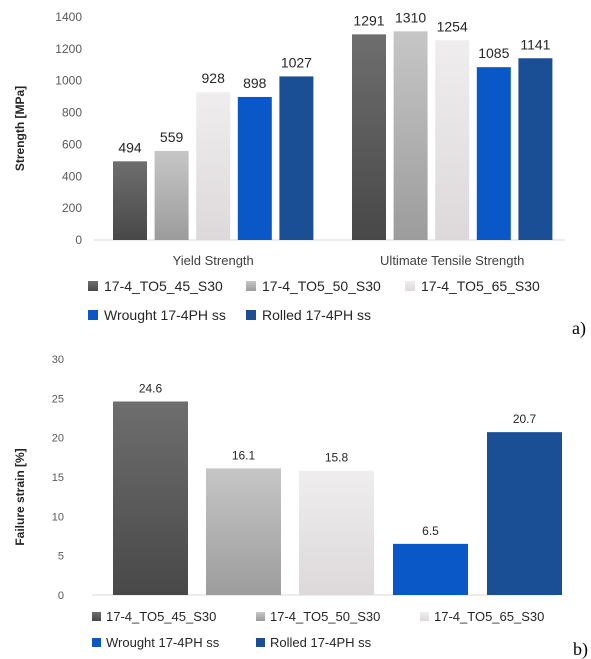 This screenshot has width=591, height=659. What do you see at coordinates (452, 140) in the screenshot?
I see `bar-17-4-to5-65-s30-ultimate-tensile-strength` at bounding box center [452, 140].